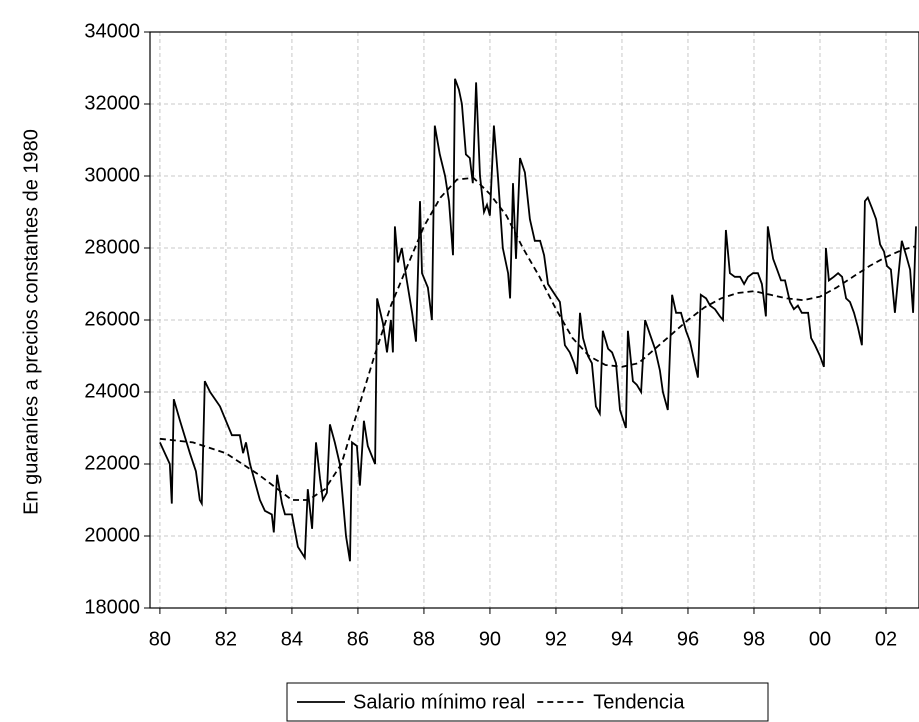 Image resolution: width=919 pixels, height=722 pixels. Describe the element at coordinates (112, 319) in the screenshot. I see `y-tick-label: 26000` at that location.